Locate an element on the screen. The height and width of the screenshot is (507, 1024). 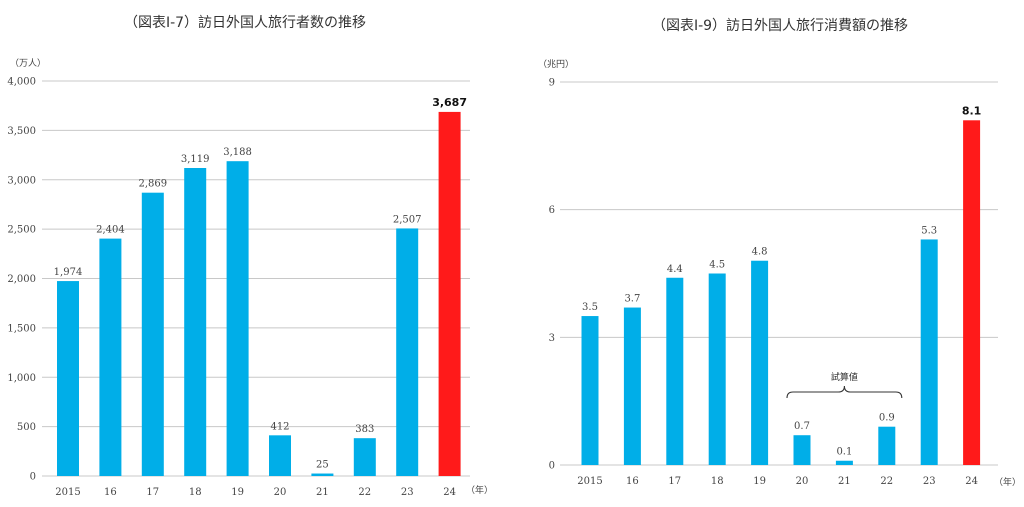
y-tick-label: 4,000 is located at coordinates (21, 82).